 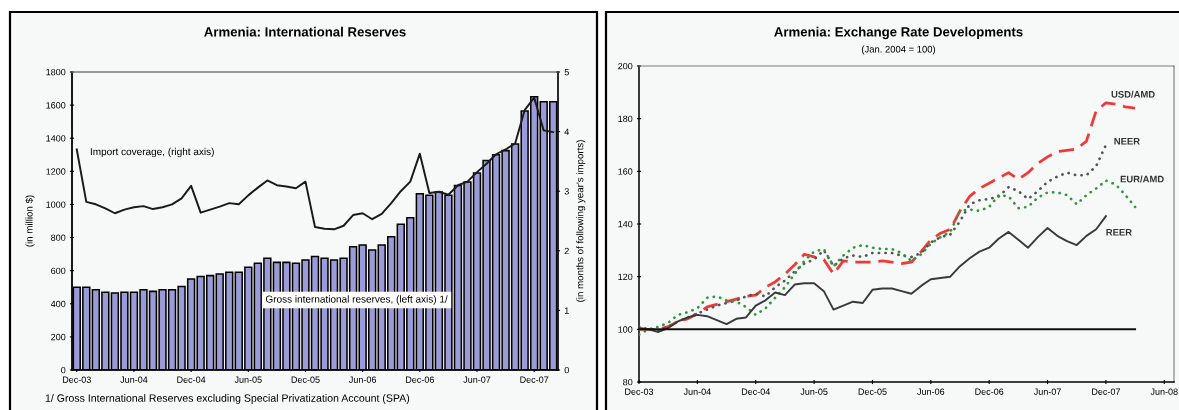 What do you see at coordinates (566, 251) in the screenshot?
I see `y2-tick-label: 2` at bounding box center [566, 251].